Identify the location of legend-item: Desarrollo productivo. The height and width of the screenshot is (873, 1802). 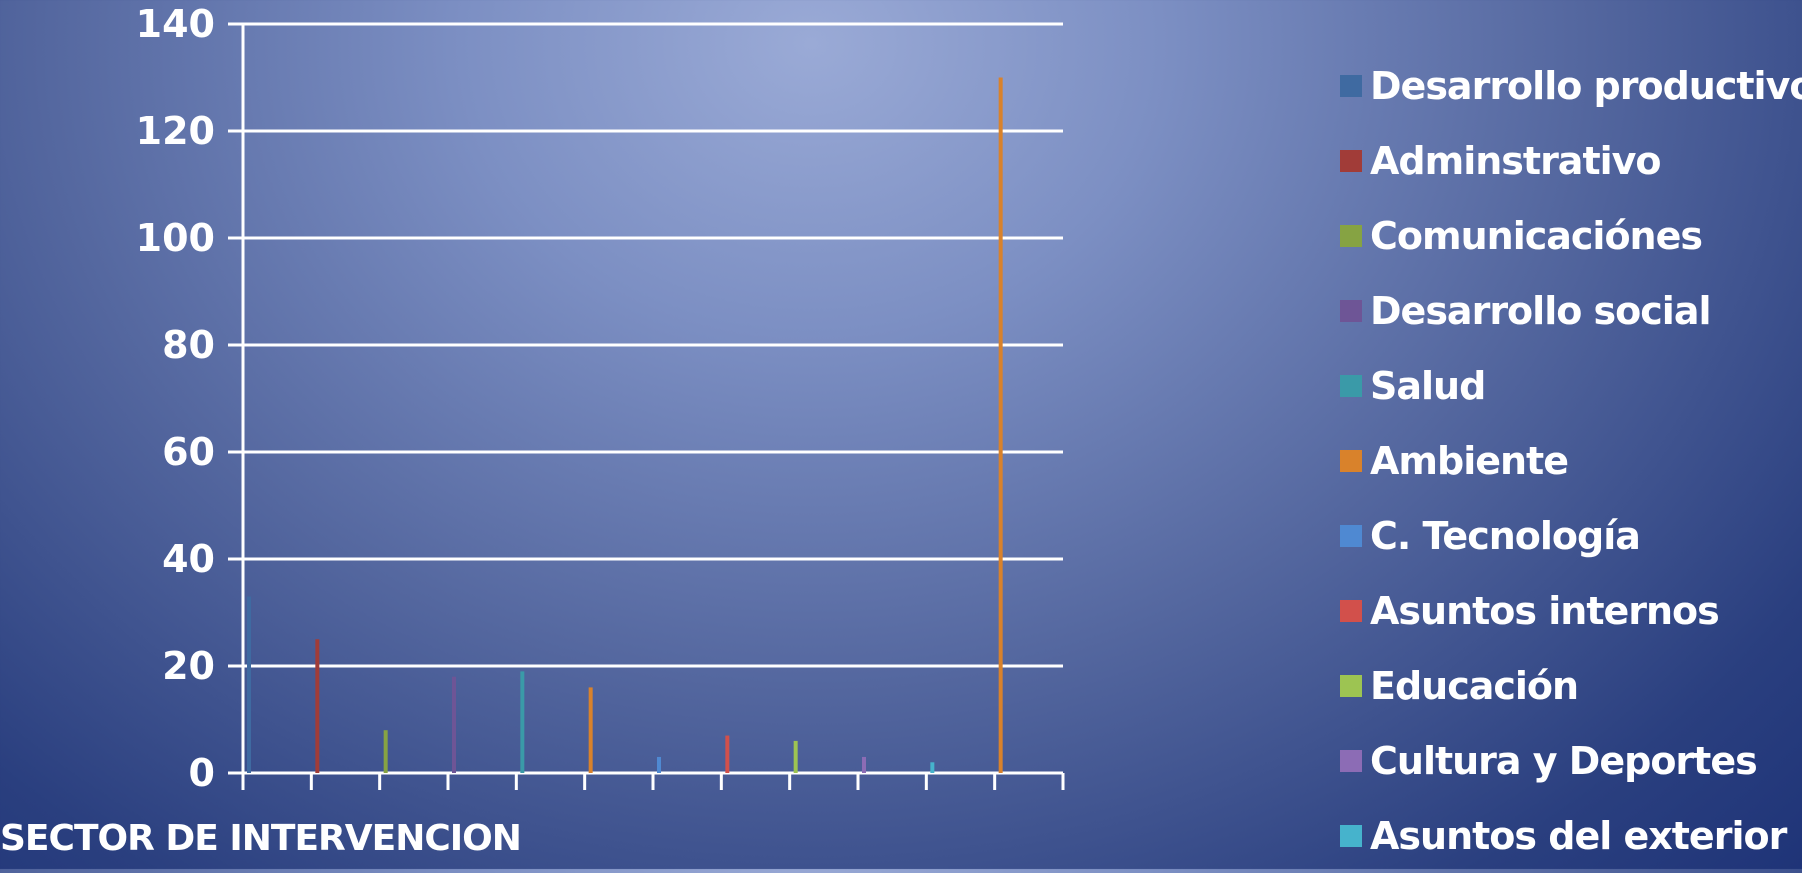
(1571, 85).